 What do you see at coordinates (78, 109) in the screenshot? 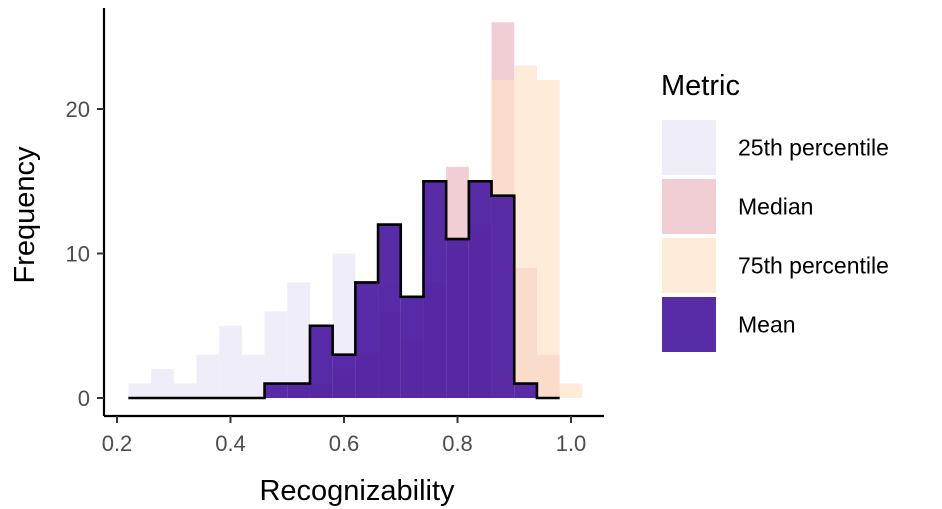
I see `y-tick-label-2: 20` at bounding box center [78, 109].